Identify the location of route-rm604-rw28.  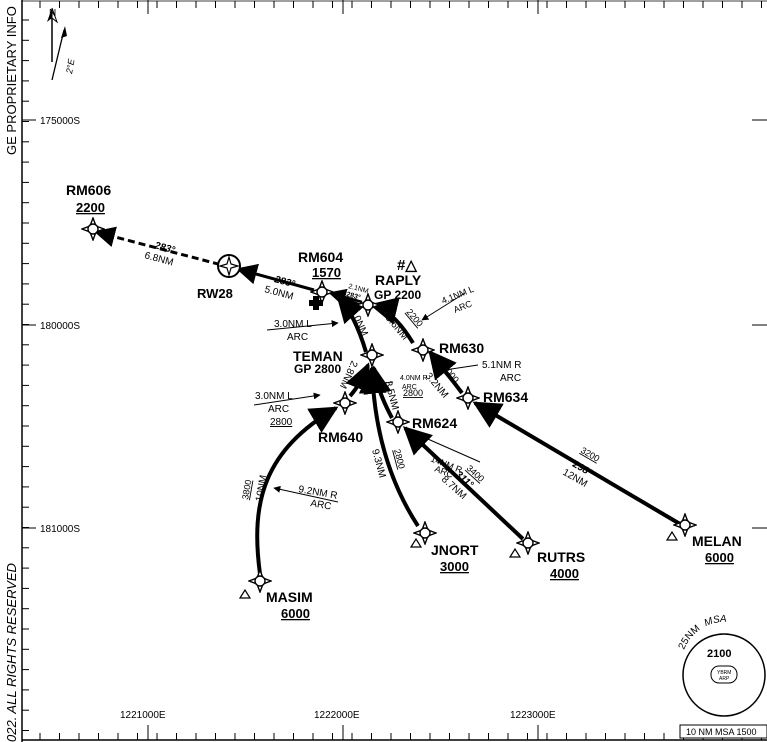
(275, 277).